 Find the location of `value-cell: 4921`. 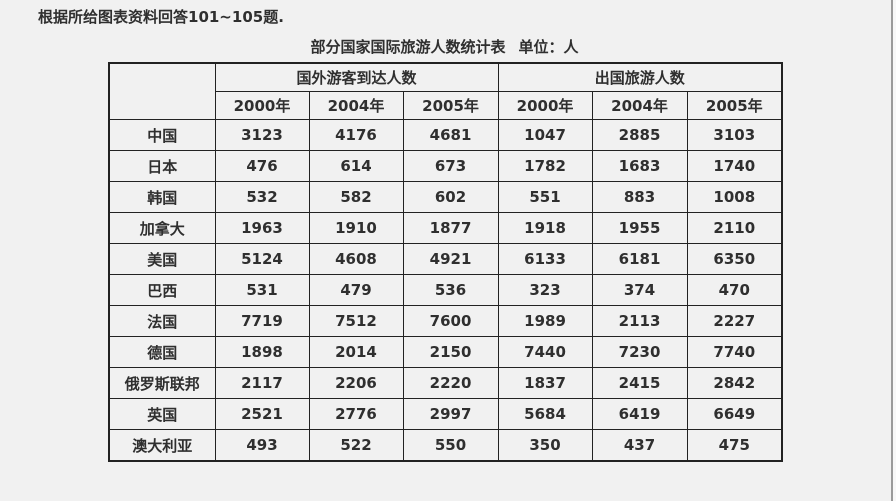

value-cell: 4921 is located at coordinates (450, 259).